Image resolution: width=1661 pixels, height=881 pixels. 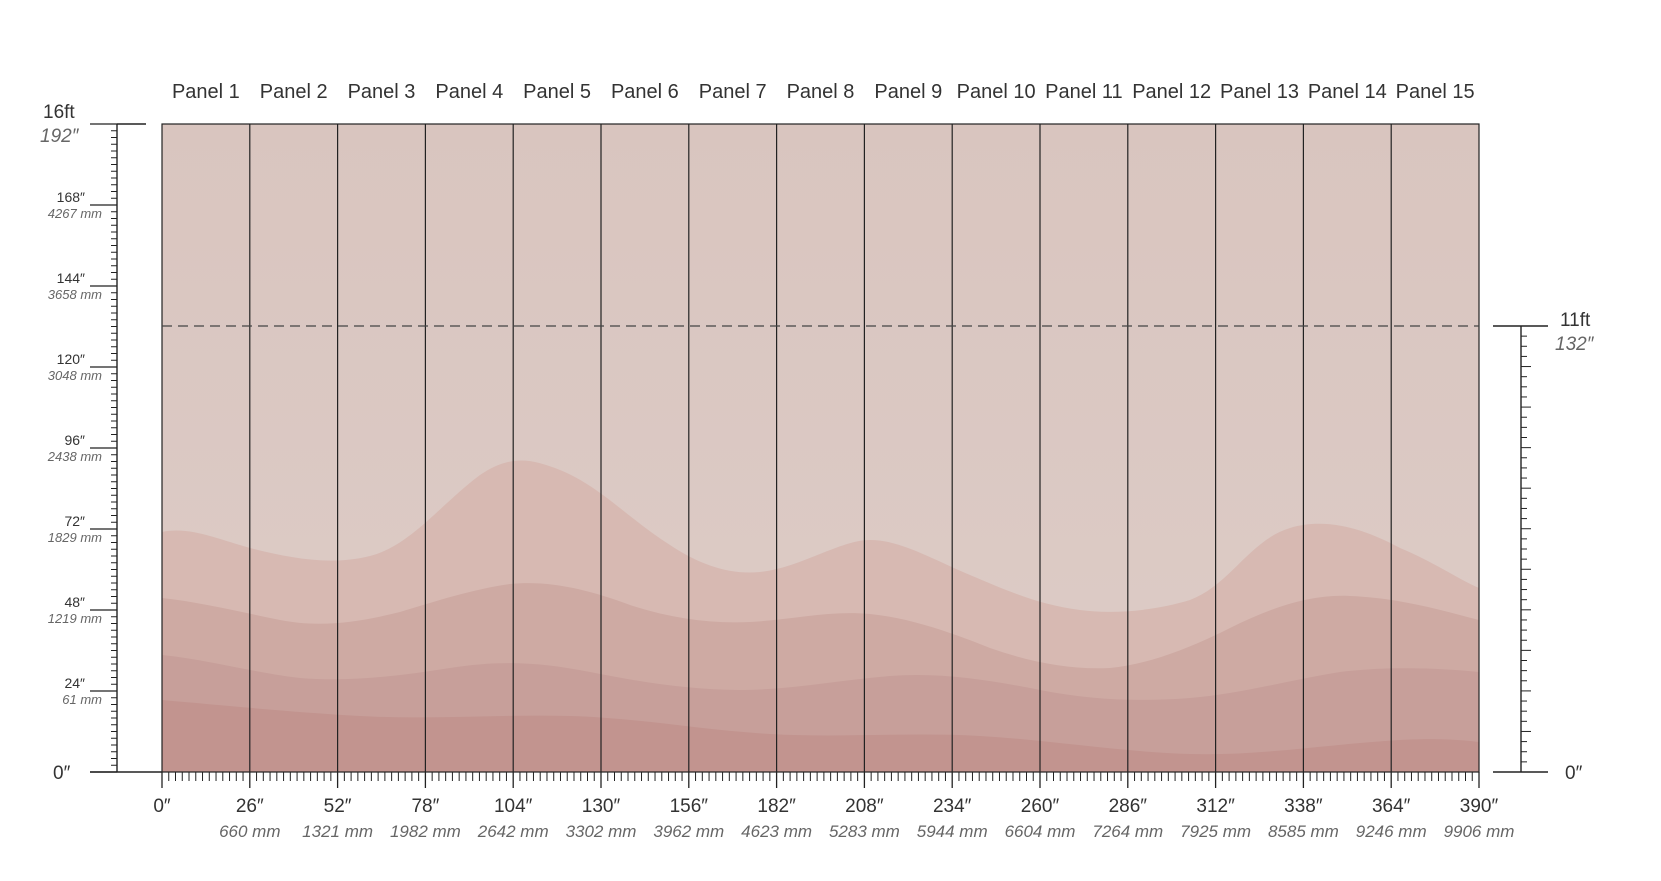 I want to click on mural-hill-front, so click(x=820, y=736).